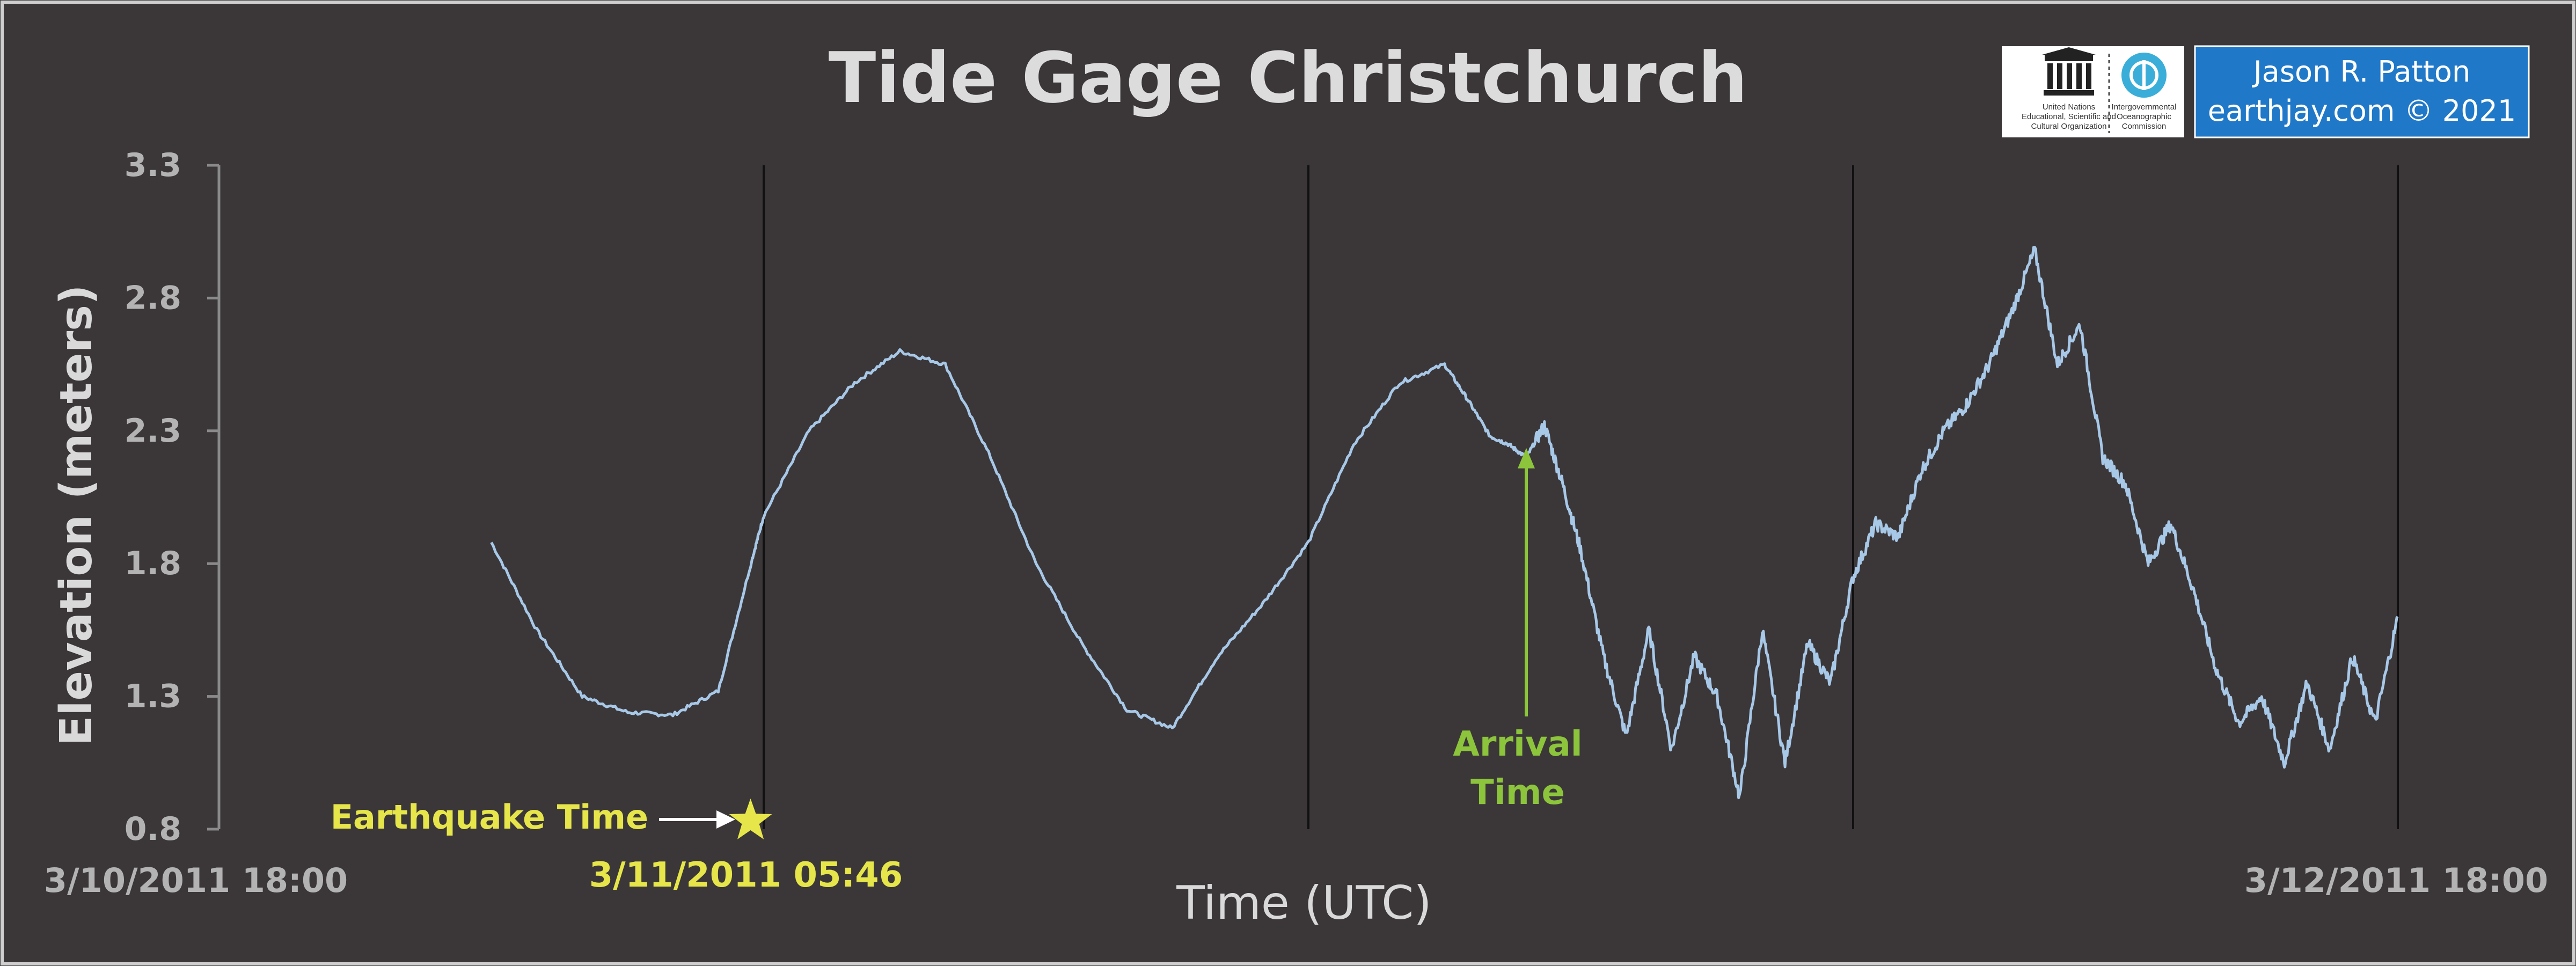 This screenshot has width=2576, height=966. What do you see at coordinates (1517, 744) in the screenshot?
I see `arrival-label-line-1: Arrival` at bounding box center [1517, 744].